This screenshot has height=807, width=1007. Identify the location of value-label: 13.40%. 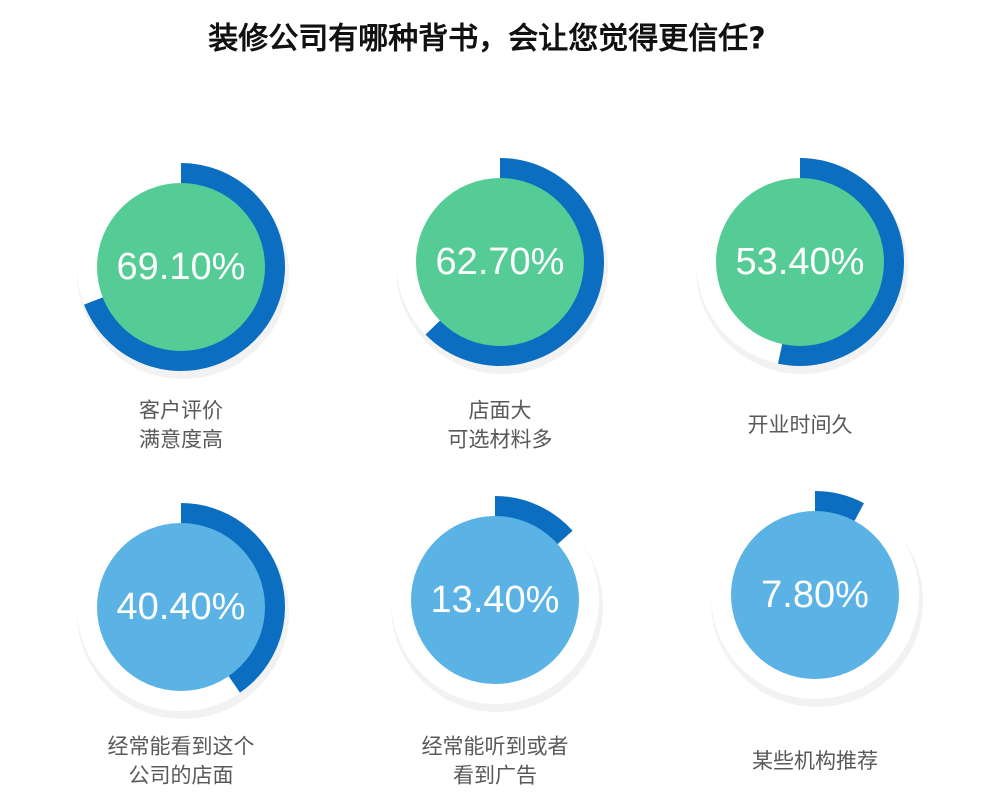
(495, 600).